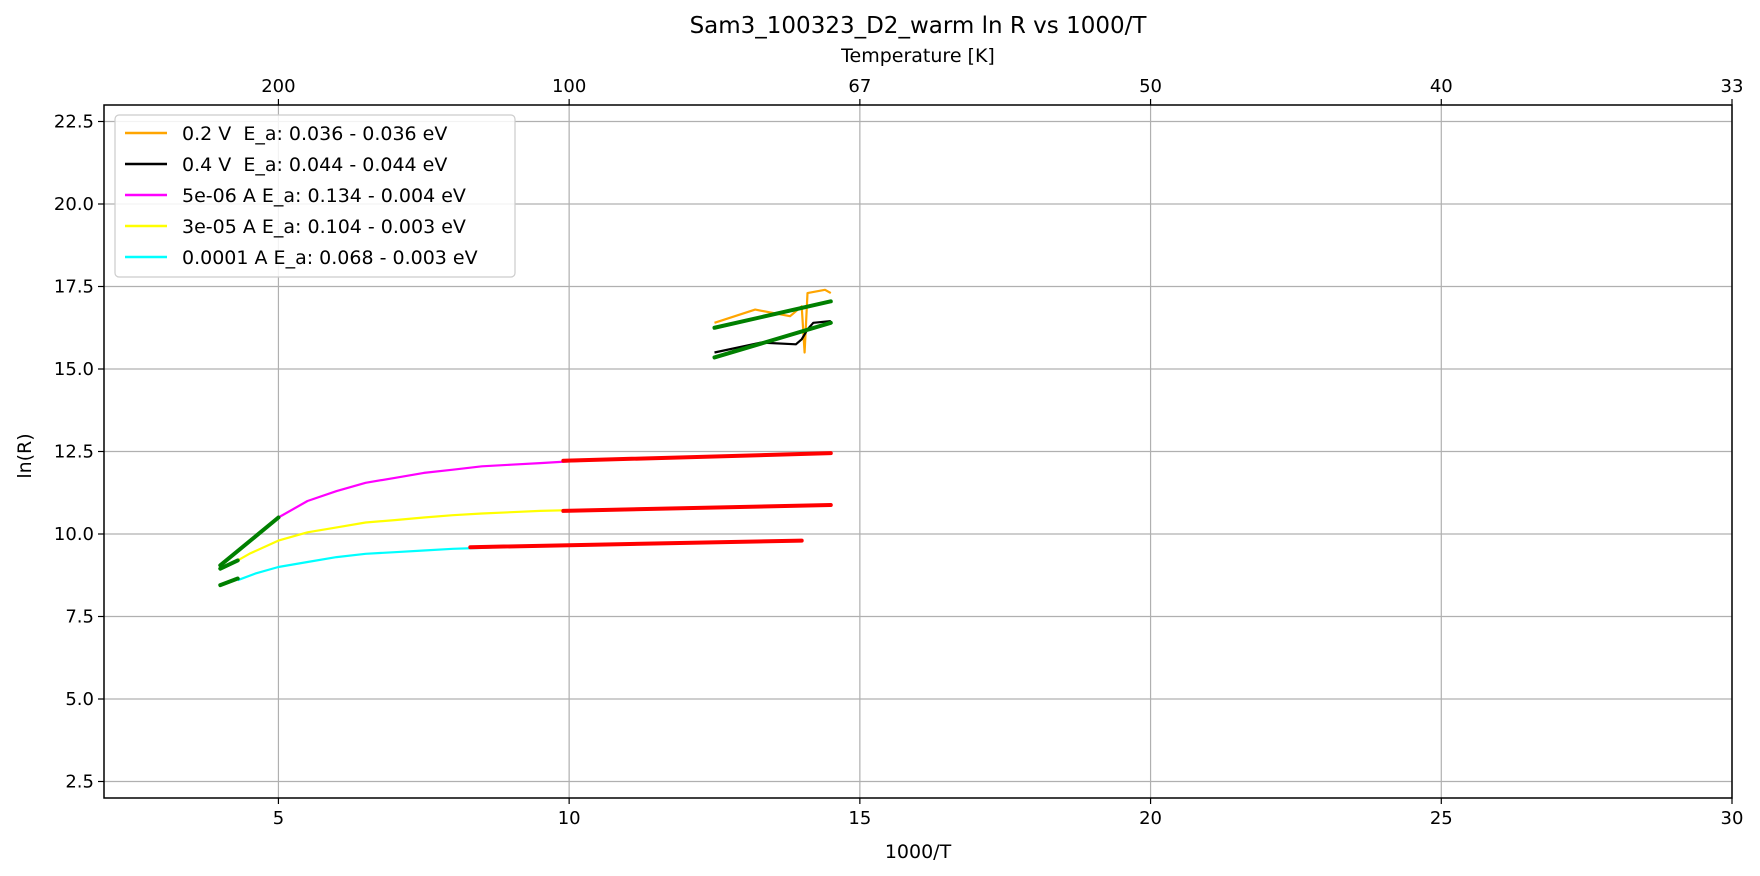 Image resolution: width=1760 pixels, height=876 pixels. What do you see at coordinates (917, 56) in the screenshot?
I see `top-axis-title: Temperature [K]` at bounding box center [917, 56].